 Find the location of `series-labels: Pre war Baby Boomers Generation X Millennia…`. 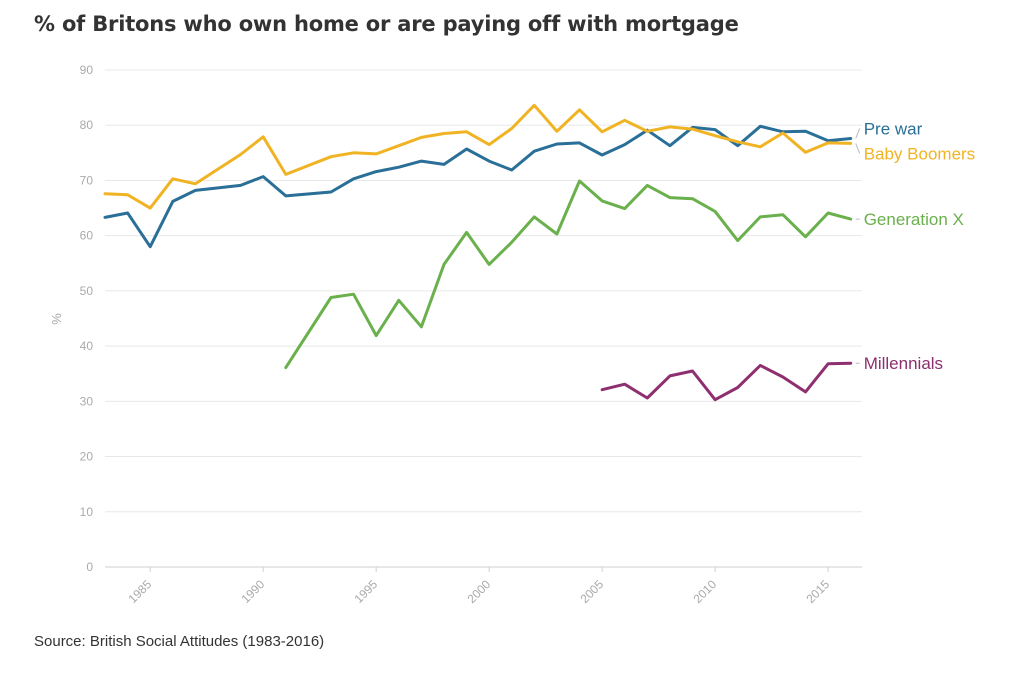

series-labels: Pre war Baby Boomers Generation X Millennia… is located at coordinates (915, 246).